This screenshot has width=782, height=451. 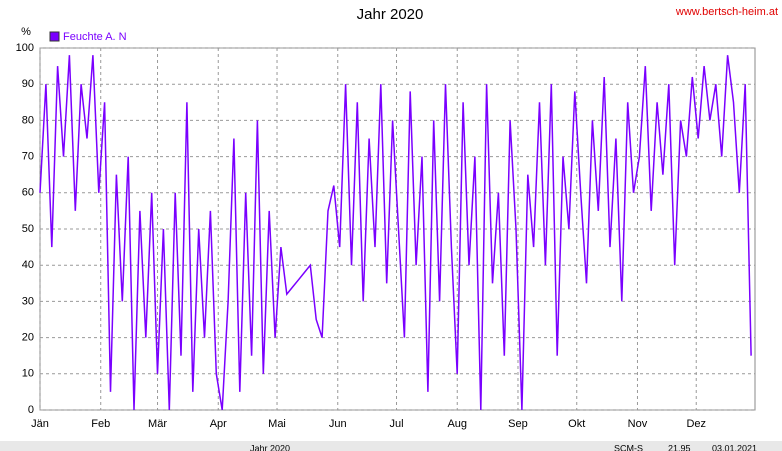 What do you see at coordinates (157, 424) in the screenshot?
I see `x-tick-label: Mär` at bounding box center [157, 424].